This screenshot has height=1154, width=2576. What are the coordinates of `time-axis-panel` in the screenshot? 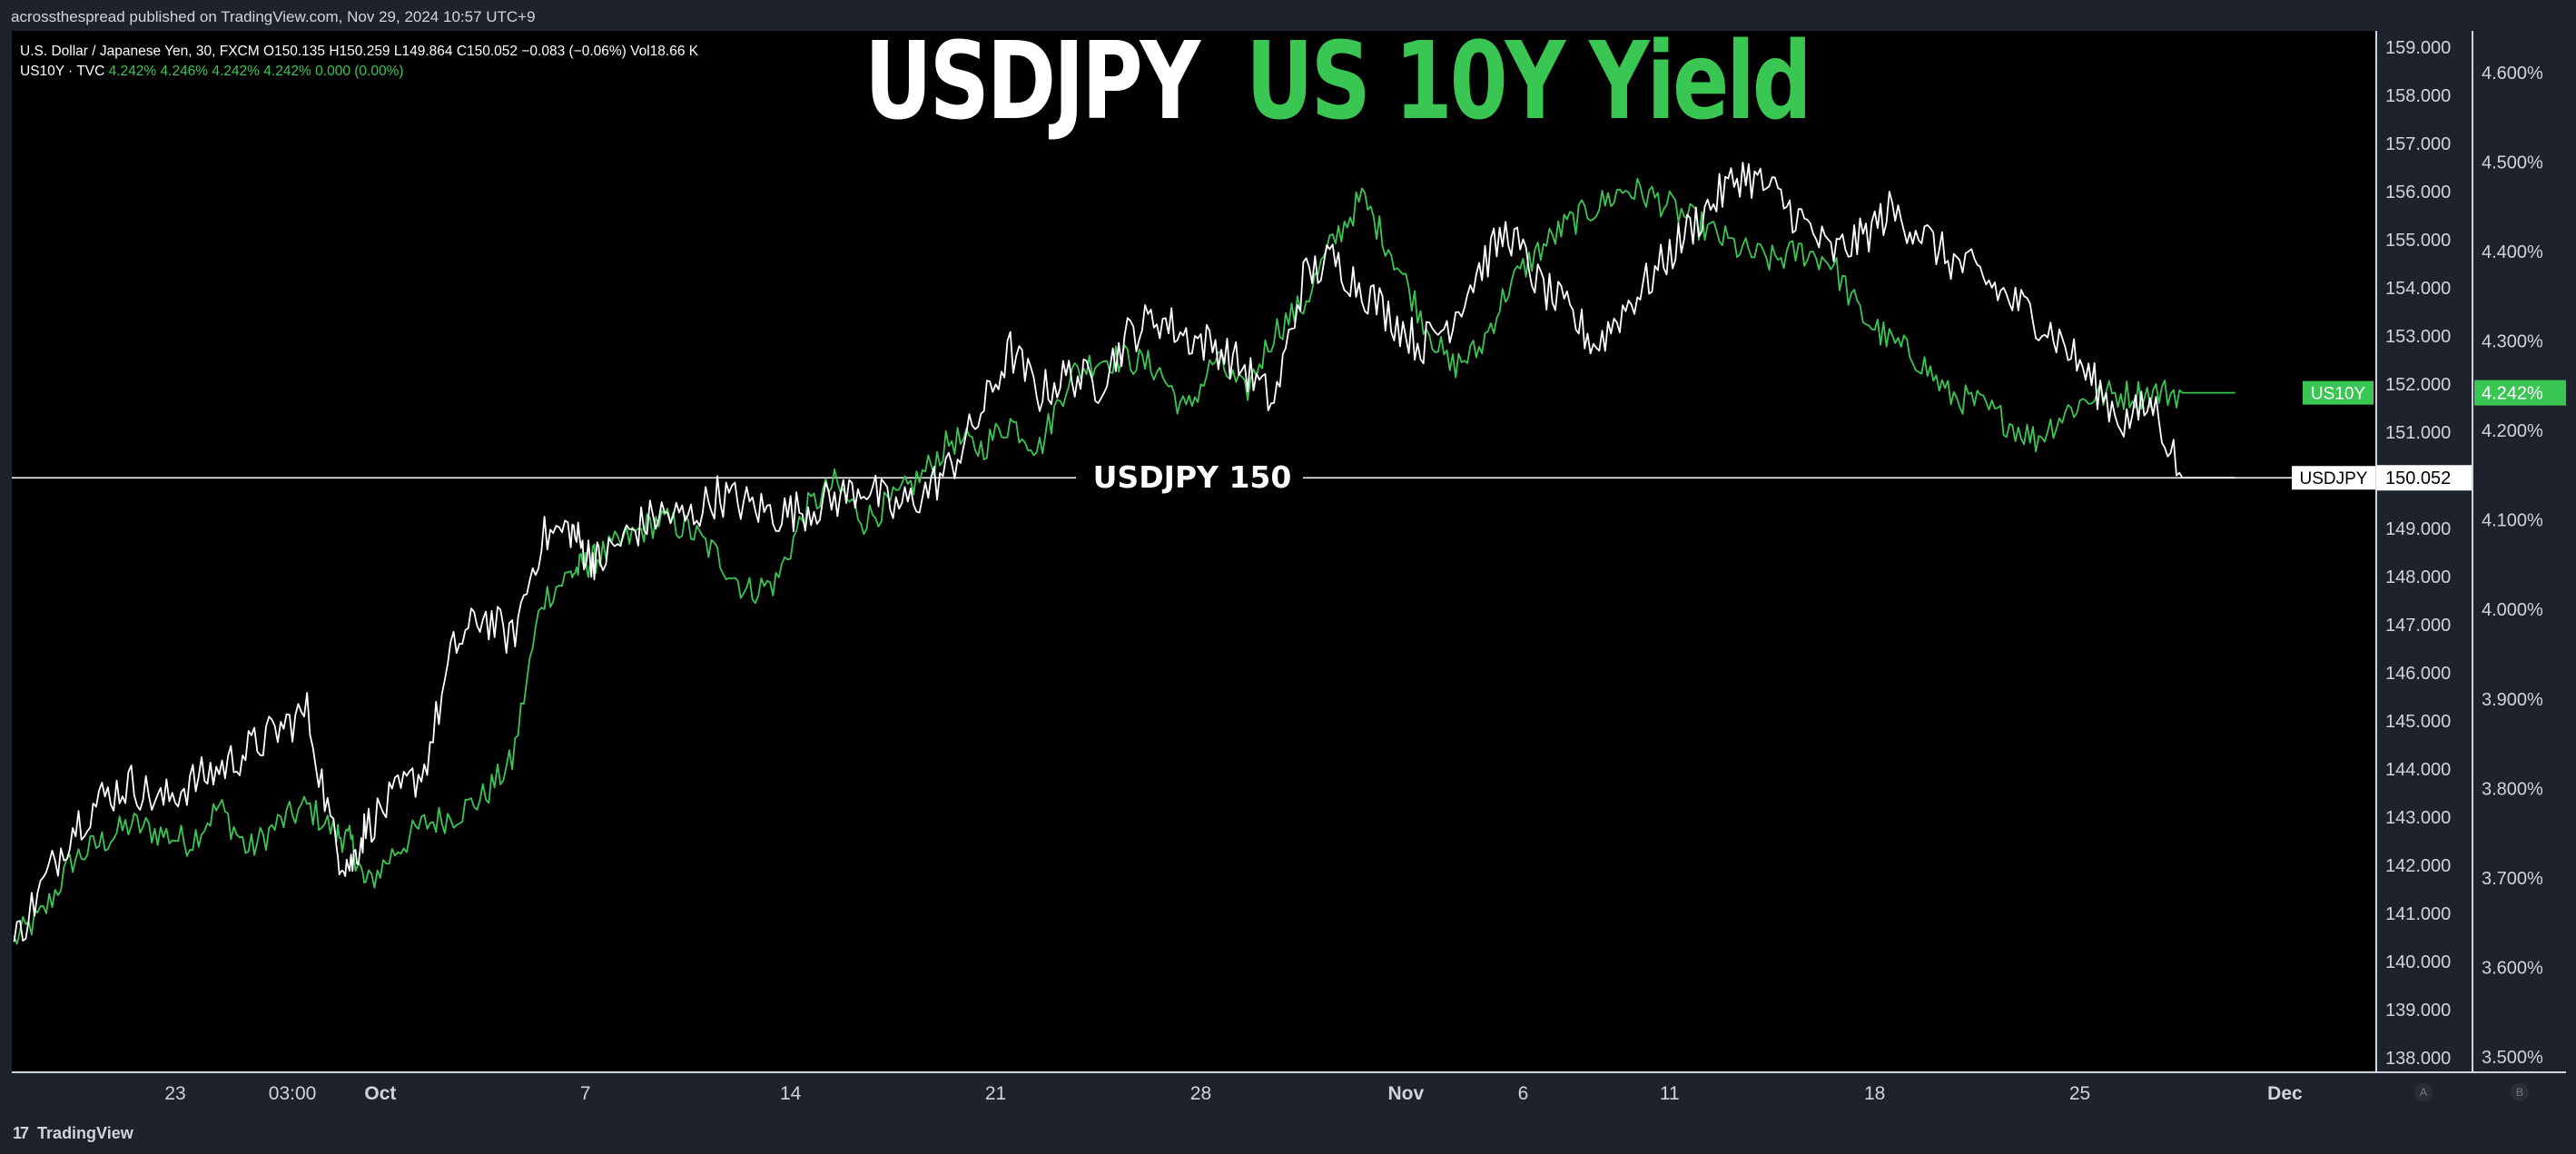 It's located at (1289, 1092).